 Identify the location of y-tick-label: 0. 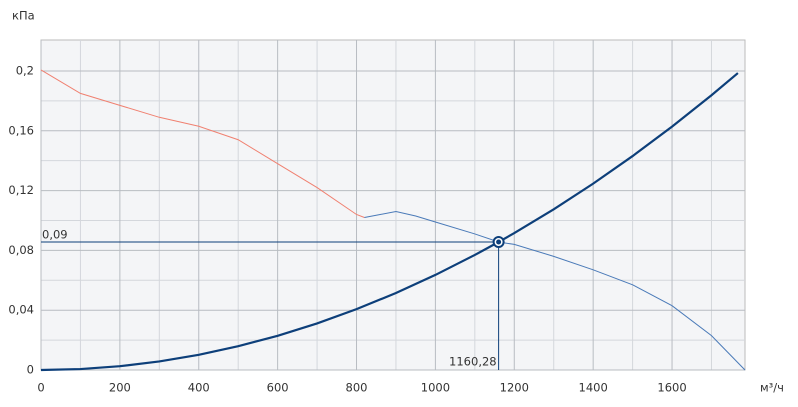
(30, 370).